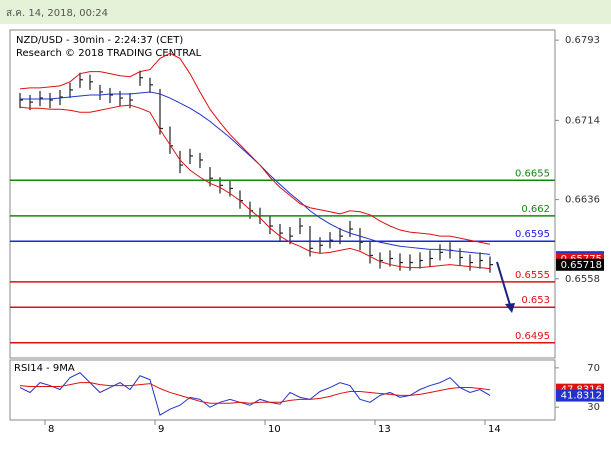 This screenshot has height=449, width=611. I want to click on chart-title: NZD/USD - 30min - 2:24:37 (CET), so click(99, 40).